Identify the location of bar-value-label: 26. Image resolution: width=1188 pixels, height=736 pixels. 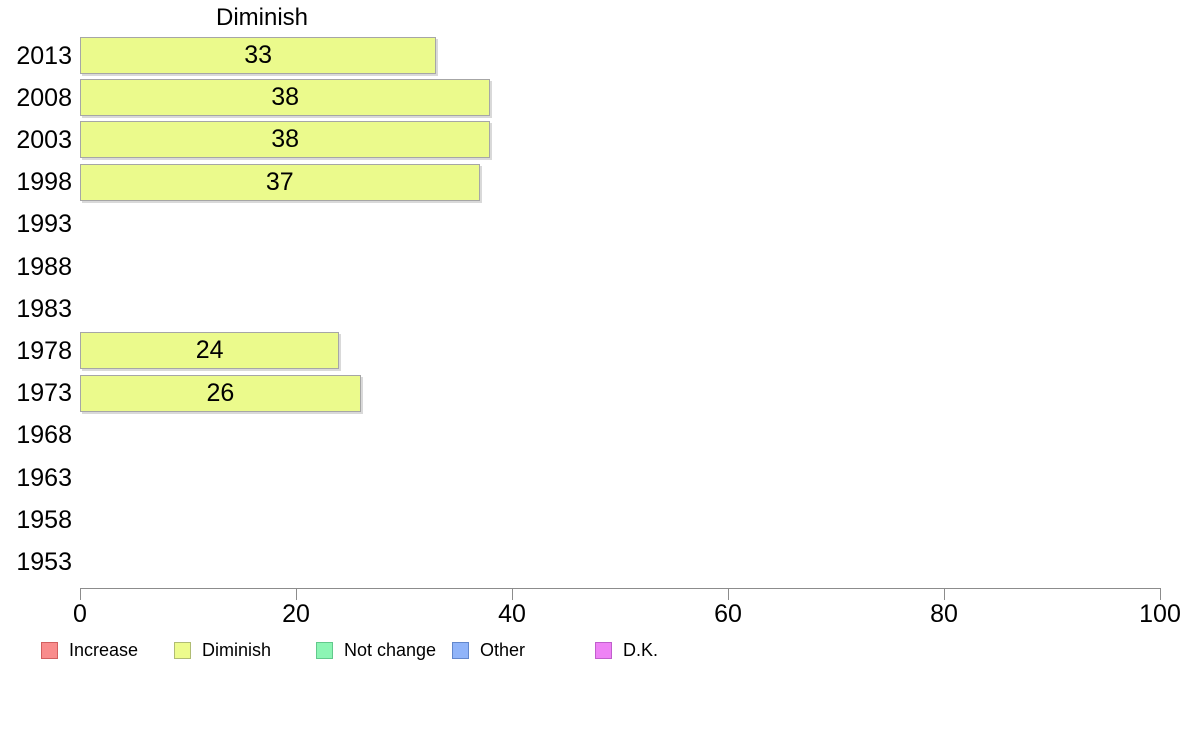
(220, 392).